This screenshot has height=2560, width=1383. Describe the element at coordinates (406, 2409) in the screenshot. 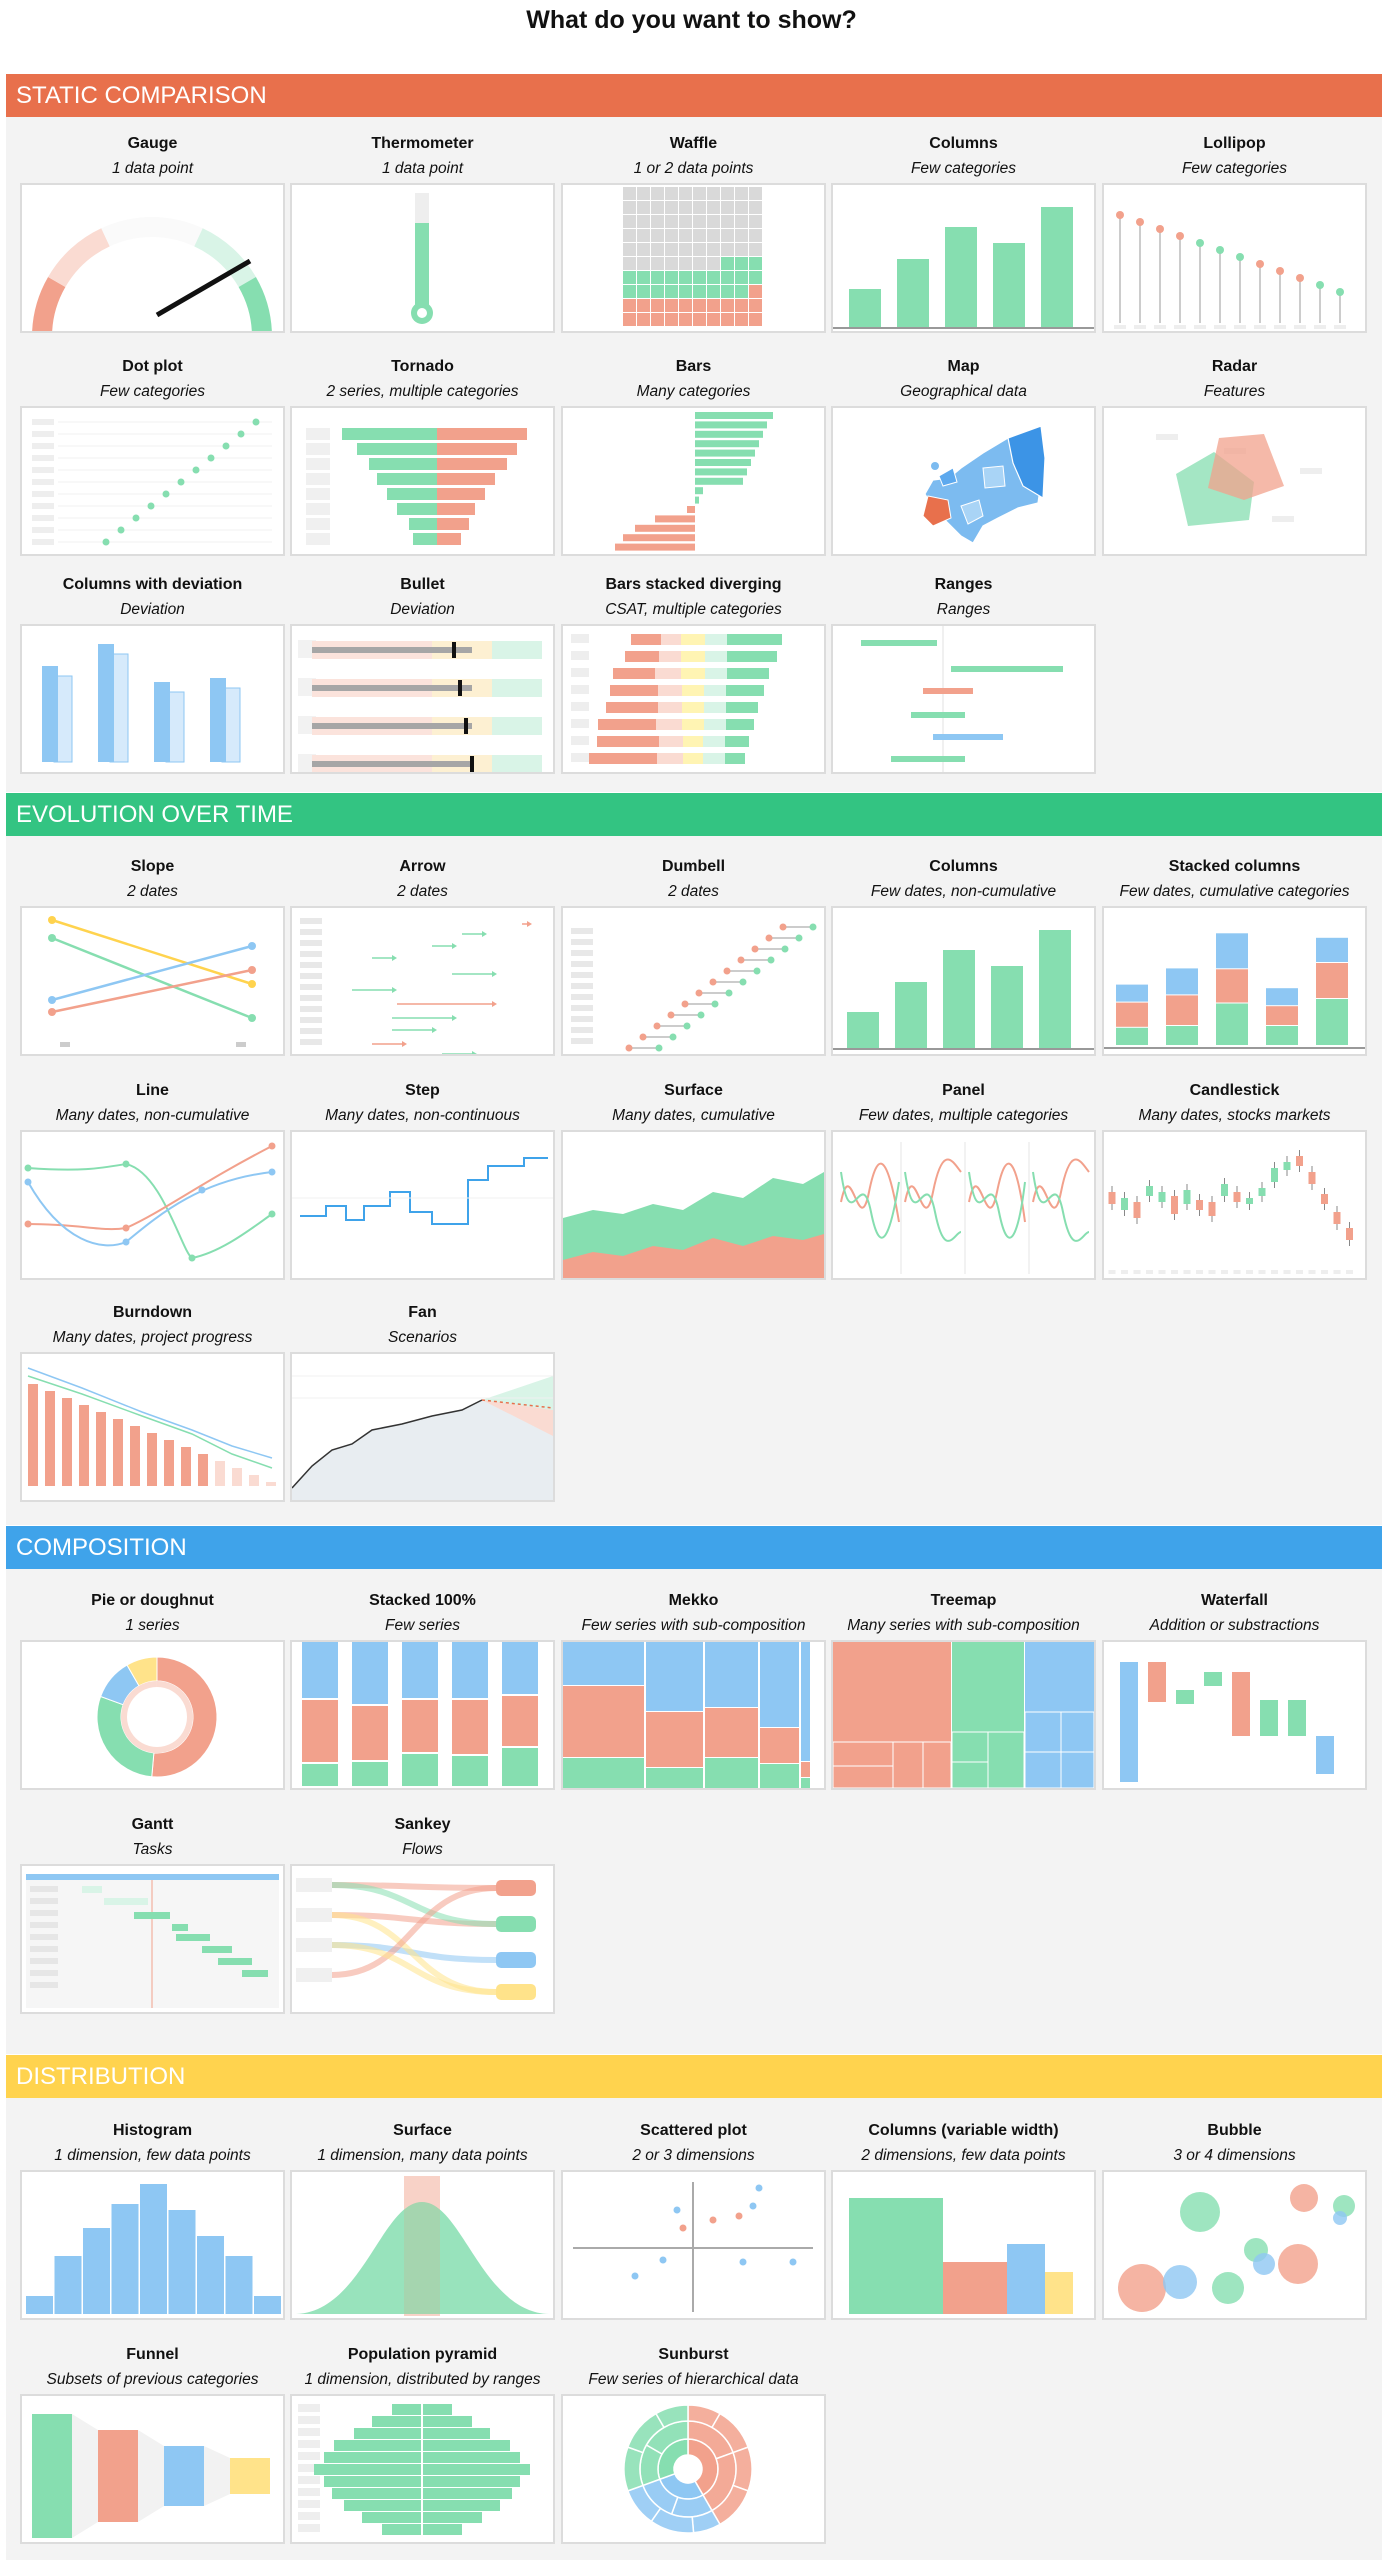

I see `pyramid-bar-left` at that location.